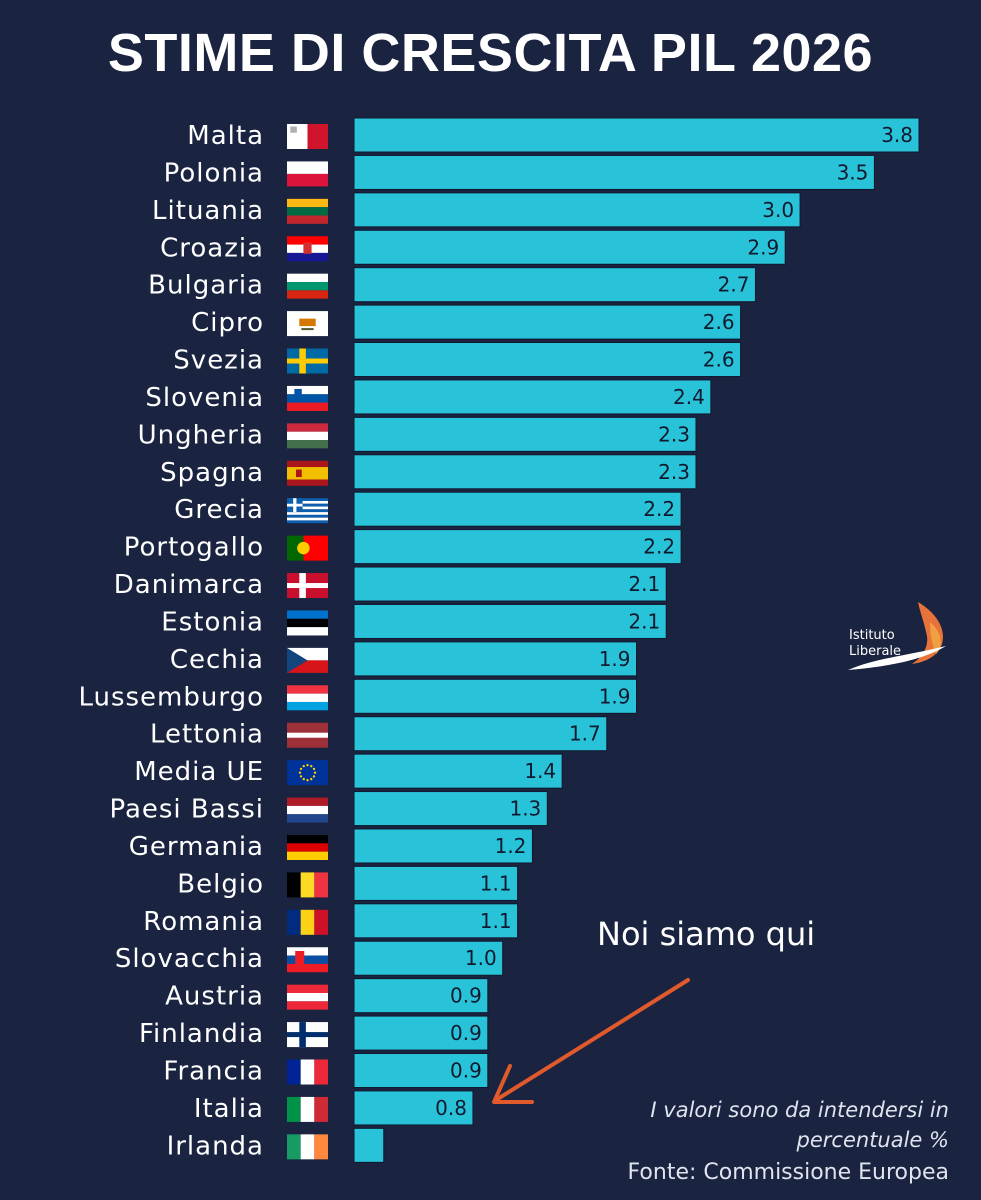 Image resolution: width=981 pixels, height=1200 pixels. I want to click on sweden-flag, so click(307, 361).